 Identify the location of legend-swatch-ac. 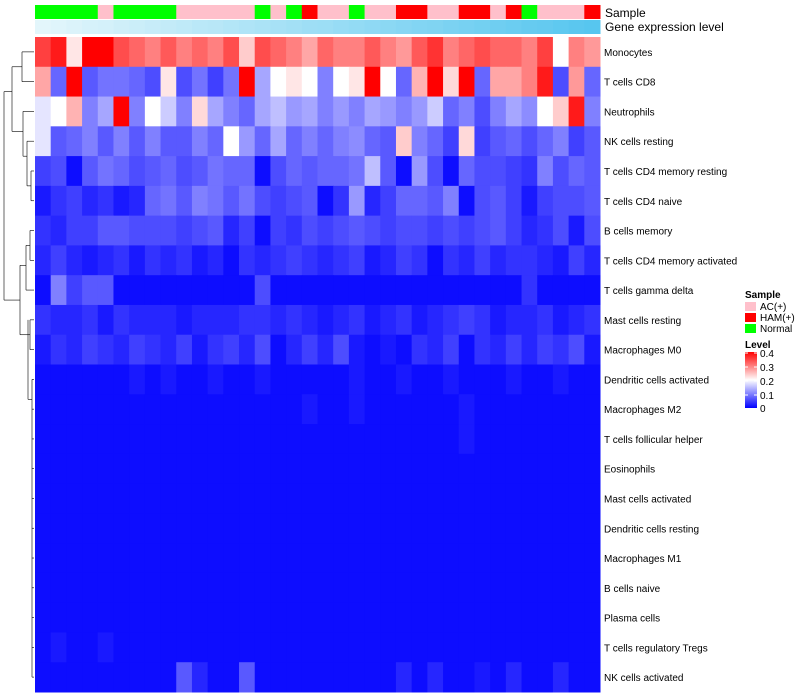
(750, 306).